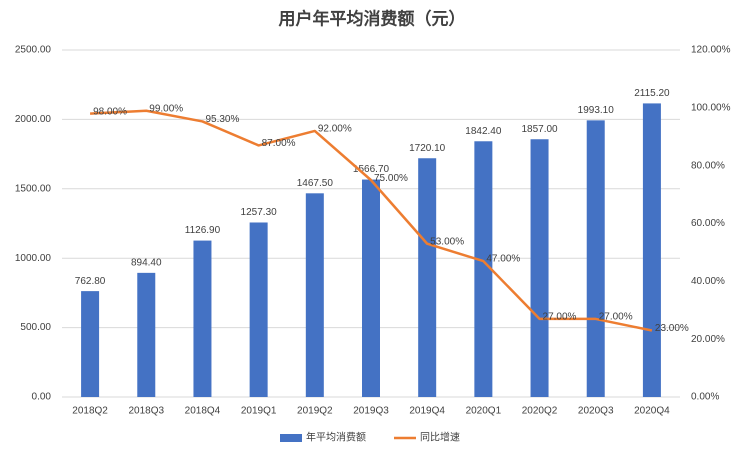 The width and height of the screenshot is (744, 459). I want to click on legend-label: 年平均消费额, so click(336, 437).